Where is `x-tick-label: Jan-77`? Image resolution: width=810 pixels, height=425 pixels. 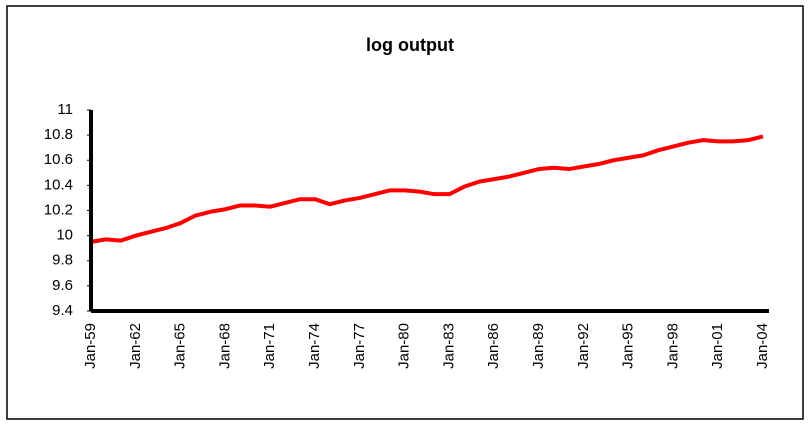
x-tick-label: Jan-77 is located at coordinates (359, 346).